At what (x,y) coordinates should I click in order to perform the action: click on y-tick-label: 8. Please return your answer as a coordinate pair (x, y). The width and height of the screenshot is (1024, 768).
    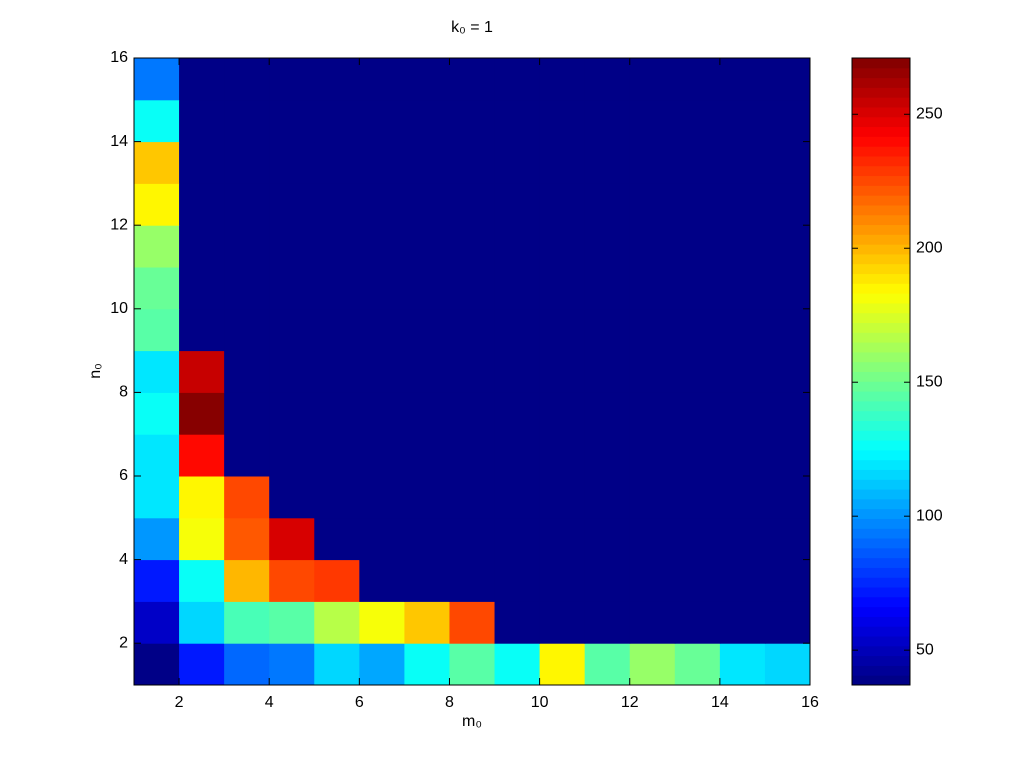
    Looking at the image, I should click on (123, 392).